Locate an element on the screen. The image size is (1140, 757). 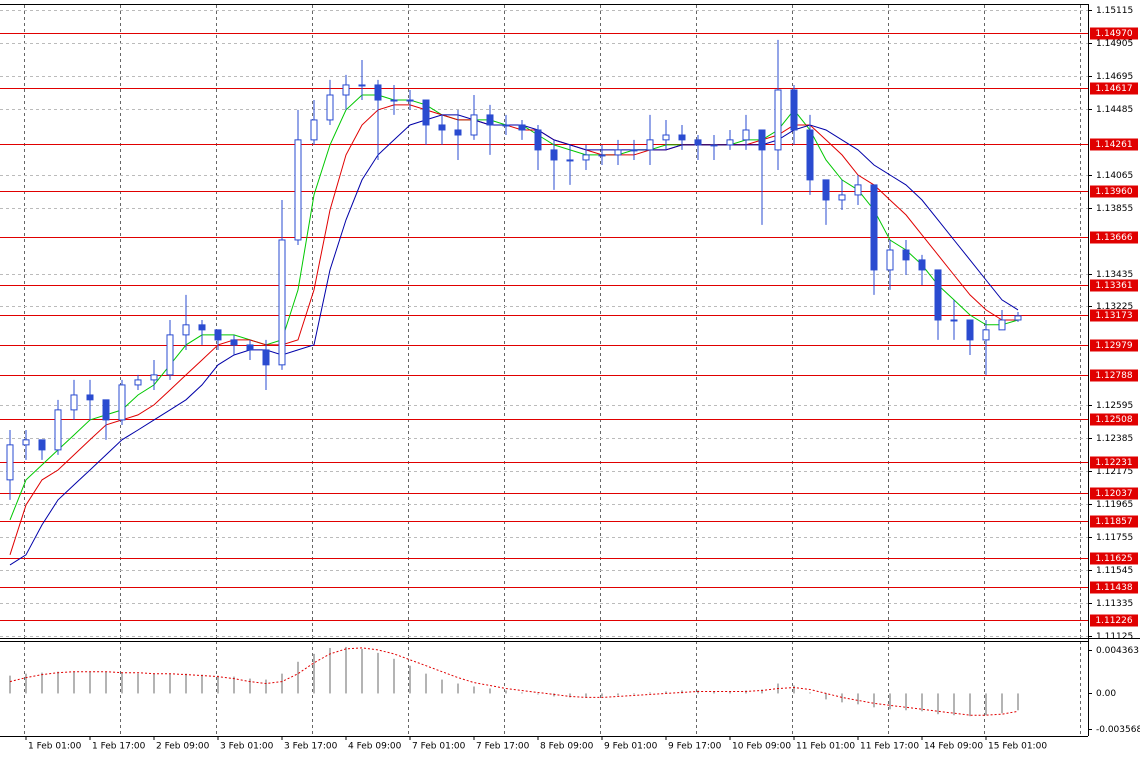
x-tick-label: 1 Feb 17:00 is located at coordinates (119, 747).